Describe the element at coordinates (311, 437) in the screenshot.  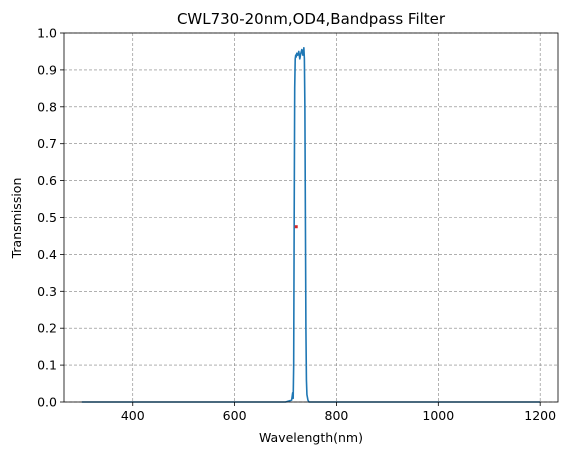
I see `x-axis-label: Wavelength(nm)` at that location.